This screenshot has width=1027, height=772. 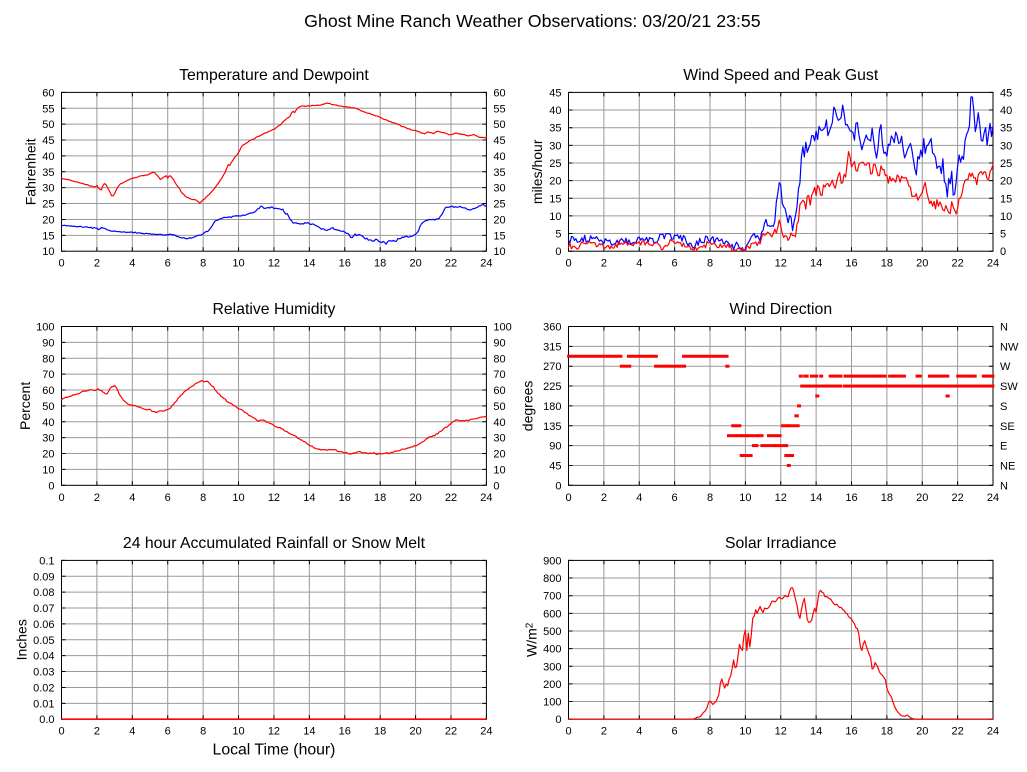 I want to click on svg-text: Relative Humidity, so click(x=273, y=309).